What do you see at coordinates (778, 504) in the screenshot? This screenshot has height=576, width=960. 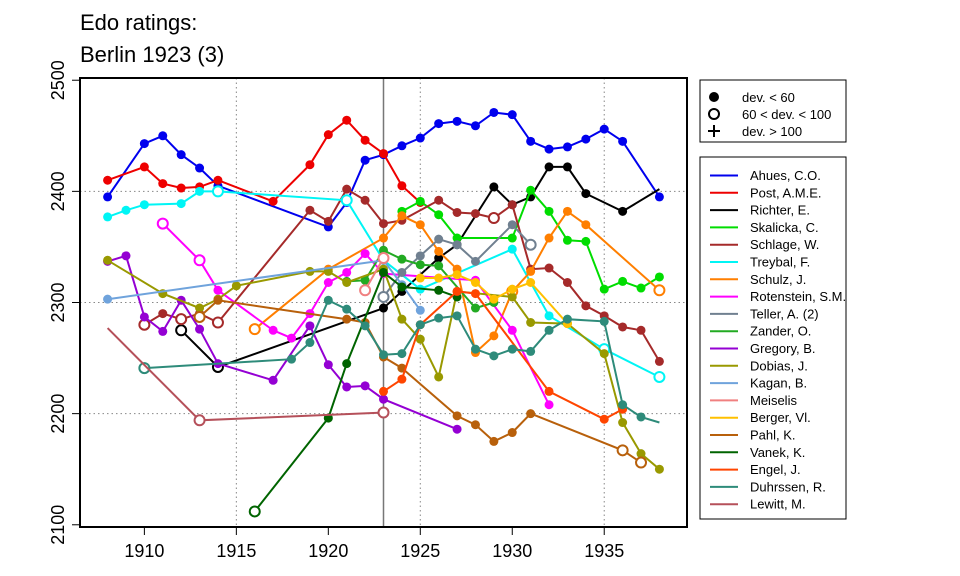 I see `legend-label: Lewitt, M.` at bounding box center [778, 504].